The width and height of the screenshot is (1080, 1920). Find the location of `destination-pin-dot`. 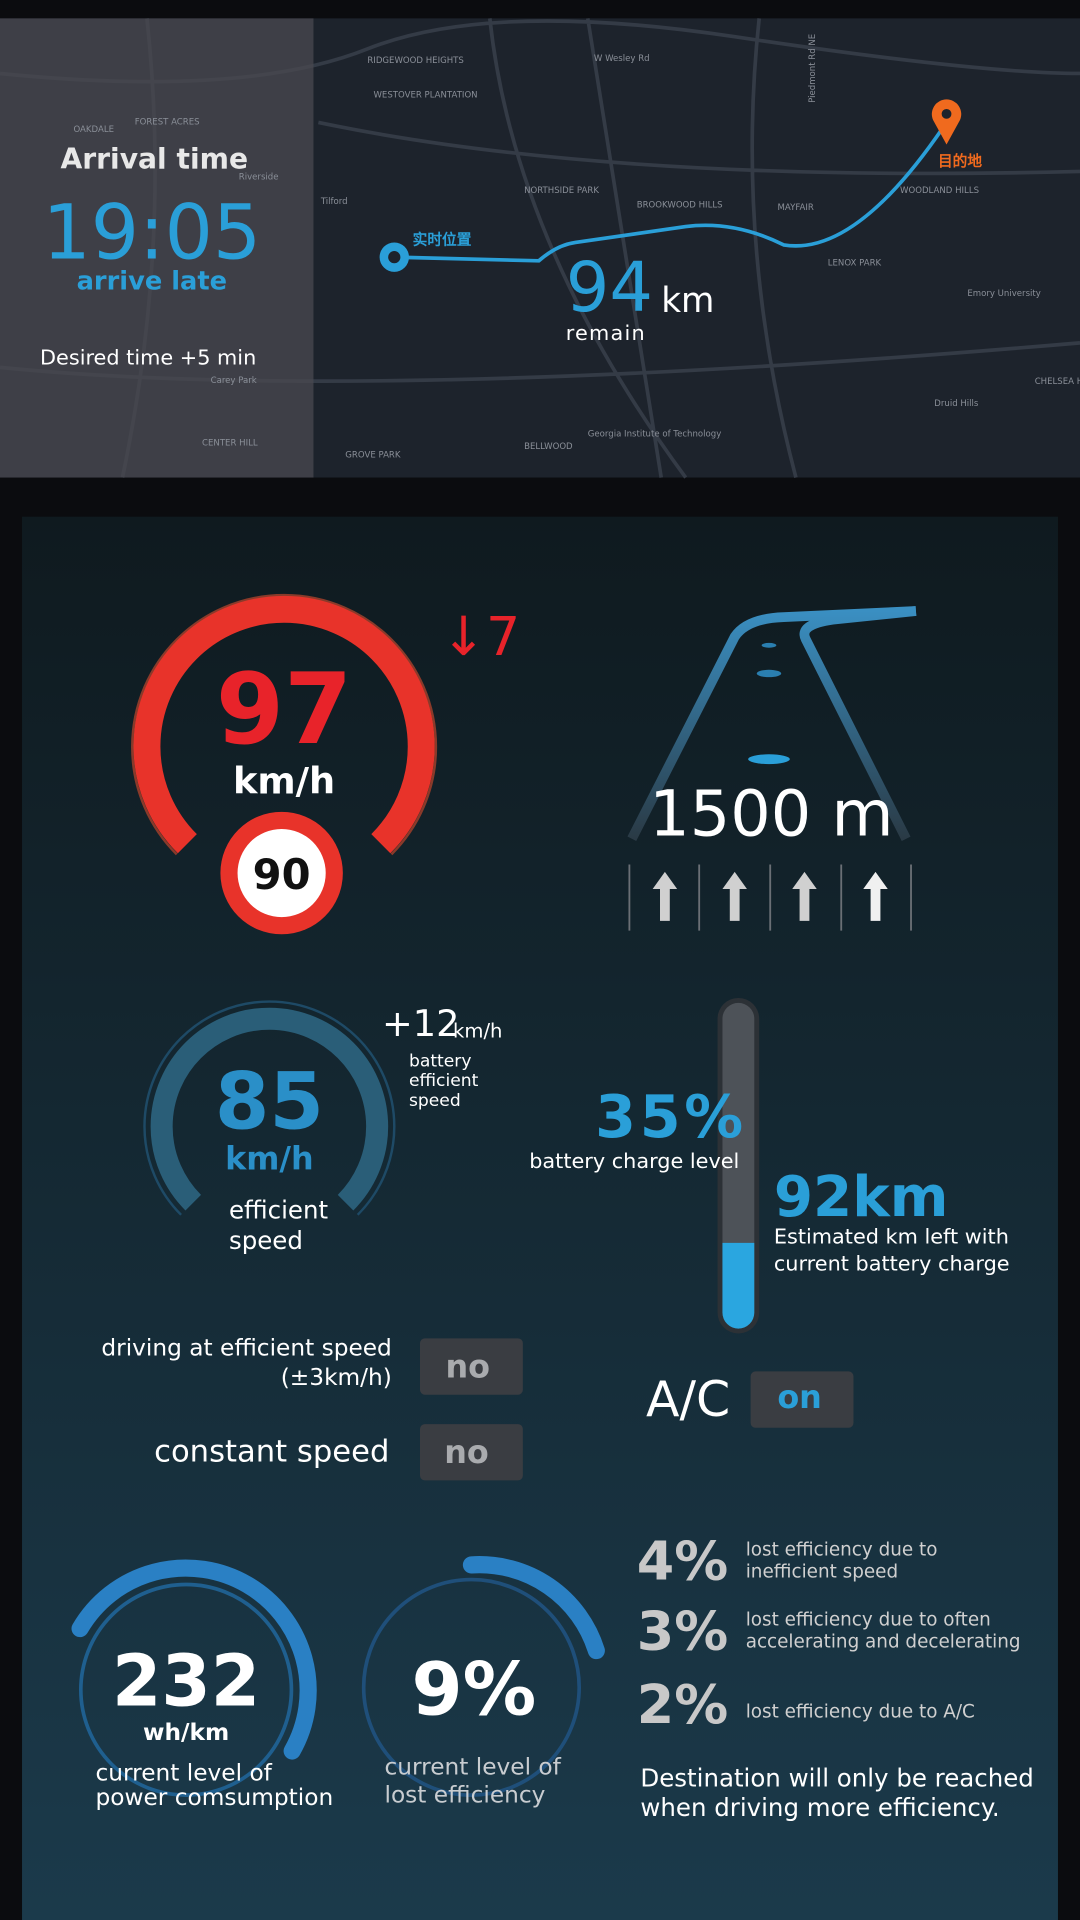

destination-pin-dot is located at coordinates (946, 113).